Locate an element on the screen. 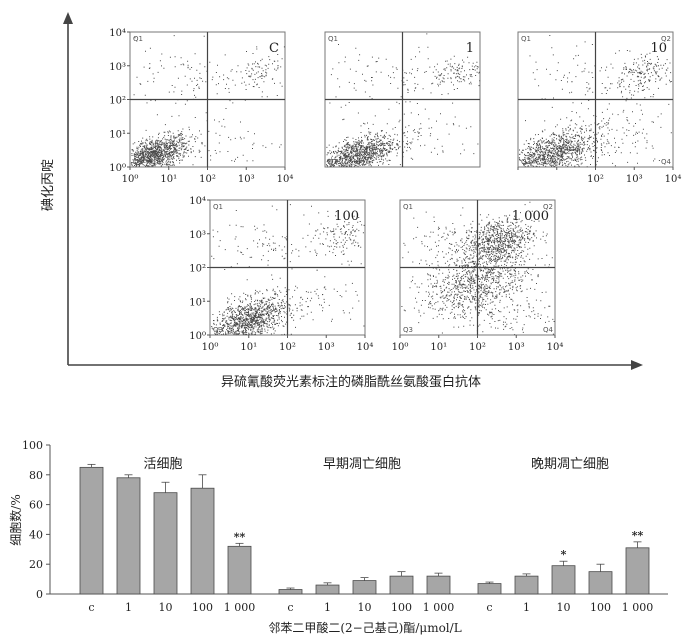 The height and width of the screenshot is (638, 700). flow-panel-label: 1 000 is located at coordinates (530, 216).